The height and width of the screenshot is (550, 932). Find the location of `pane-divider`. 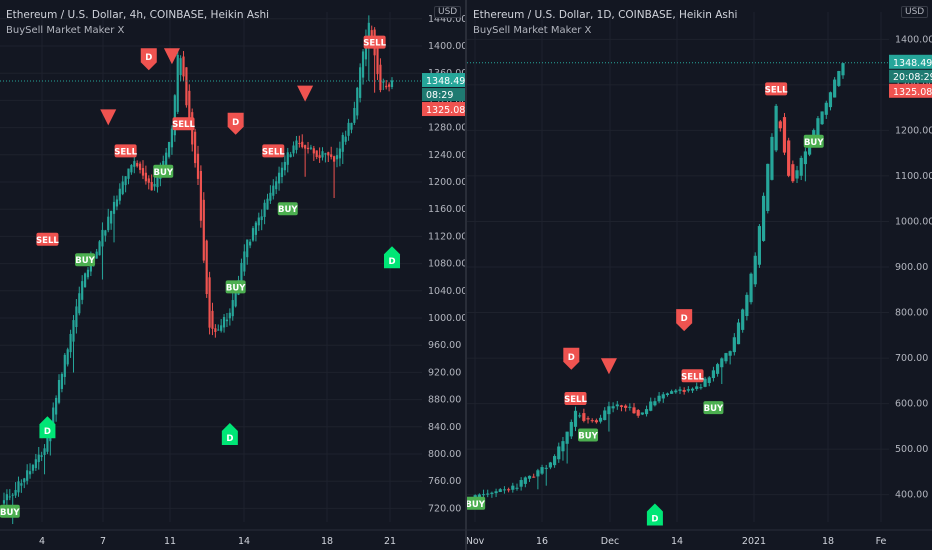

pane-divider is located at coordinates (466, 275).